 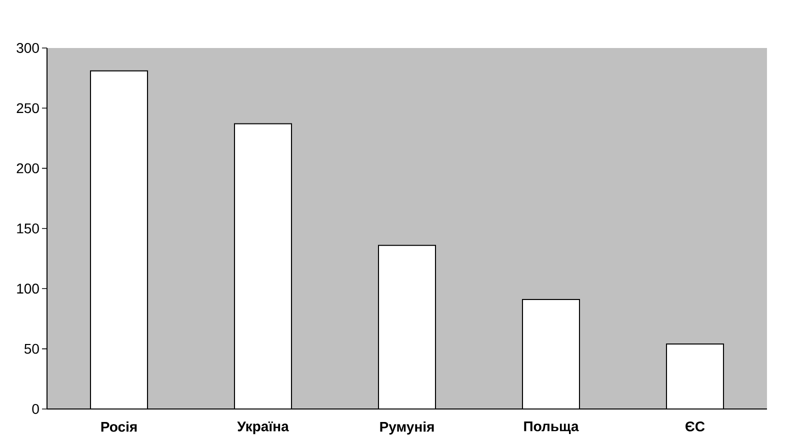 What do you see at coordinates (27, 108) in the screenshot?
I see `y-tick-label: 250` at bounding box center [27, 108].